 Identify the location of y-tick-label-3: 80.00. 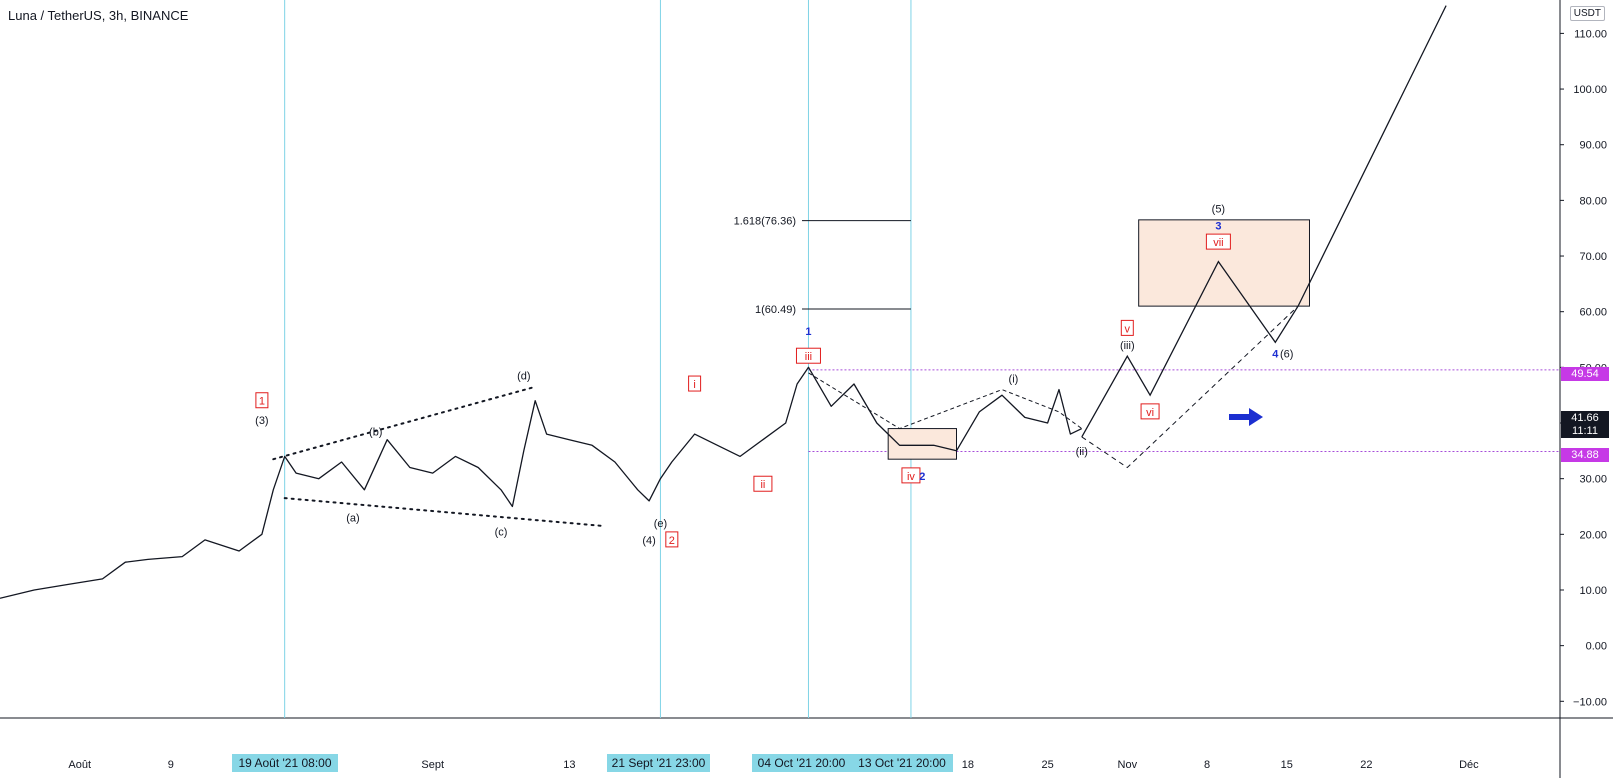
(1593, 201).